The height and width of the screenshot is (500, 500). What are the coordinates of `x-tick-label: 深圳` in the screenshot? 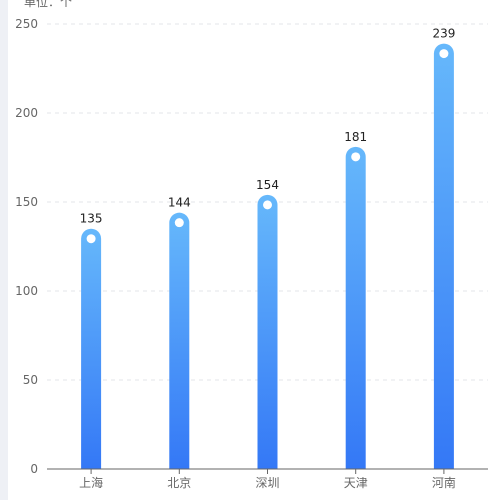 It's located at (267, 483).